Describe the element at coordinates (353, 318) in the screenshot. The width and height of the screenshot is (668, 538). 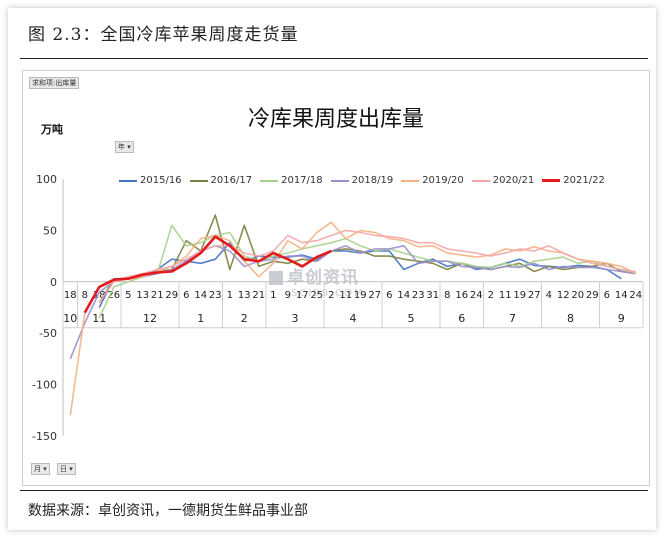
I see `x-month-label: 4` at that location.